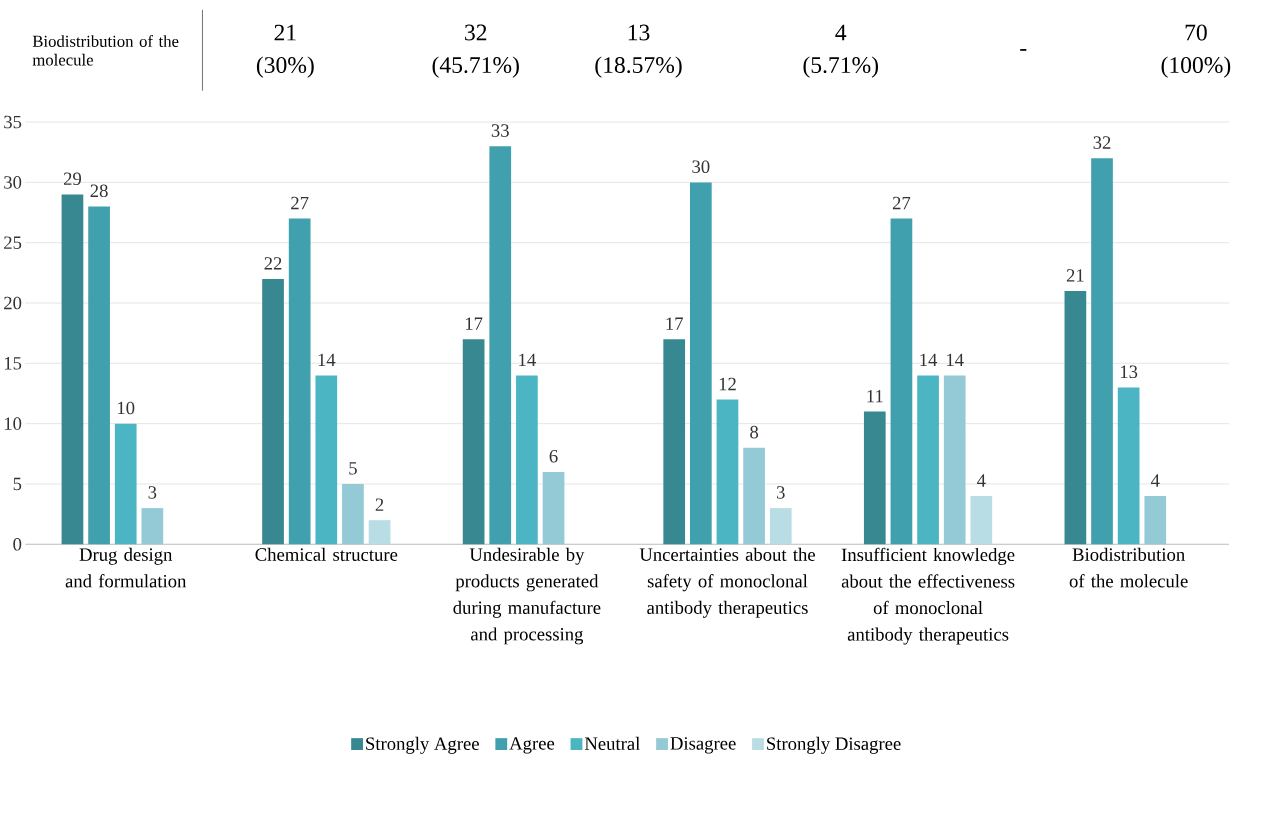 Image resolution: width=1261 pixels, height=822 pixels. What do you see at coordinates (126, 408) in the screenshot?
I see `data-label: 10` at bounding box center [126, 408].